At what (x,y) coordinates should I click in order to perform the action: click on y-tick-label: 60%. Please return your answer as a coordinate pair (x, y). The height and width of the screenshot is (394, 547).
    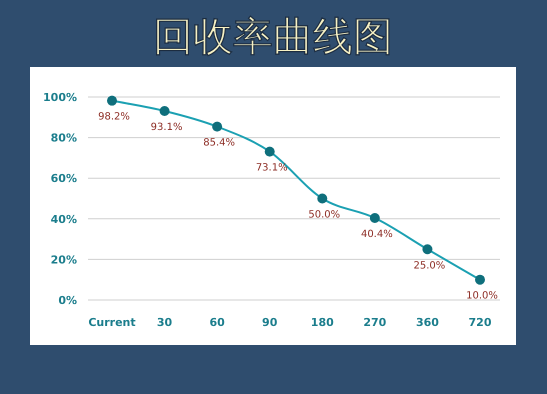
    Looking at the image, I should click on (63, 179).